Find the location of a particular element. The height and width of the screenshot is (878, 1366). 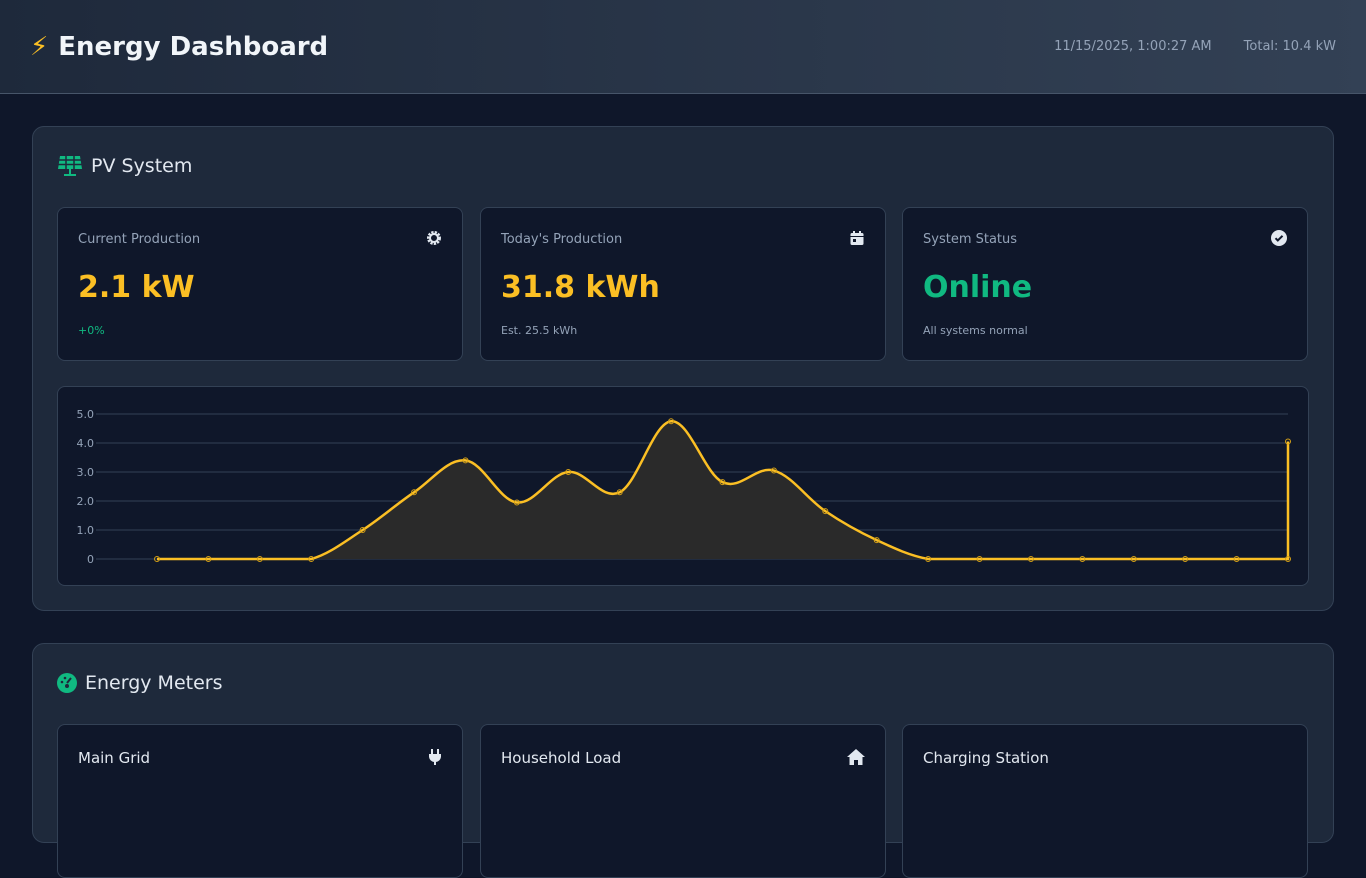

card-label: System Status is located at coordinates (970, 239).